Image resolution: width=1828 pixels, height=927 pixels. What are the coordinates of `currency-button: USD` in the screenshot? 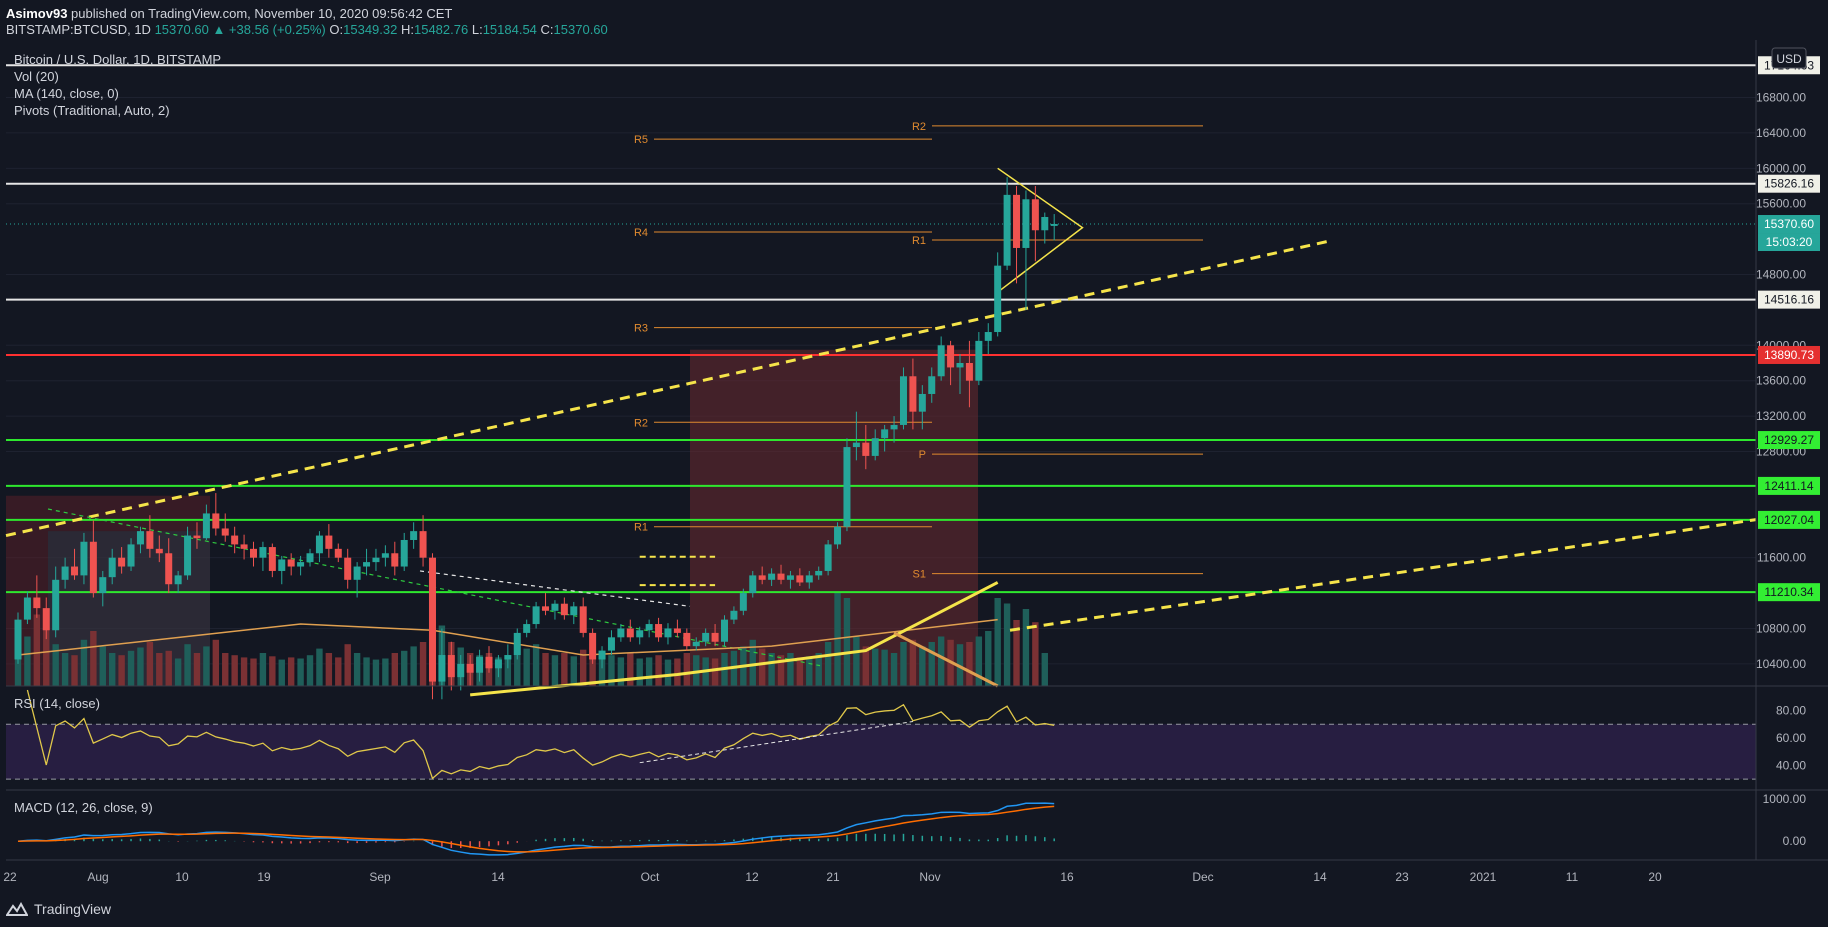 It's located at (1789, 58).